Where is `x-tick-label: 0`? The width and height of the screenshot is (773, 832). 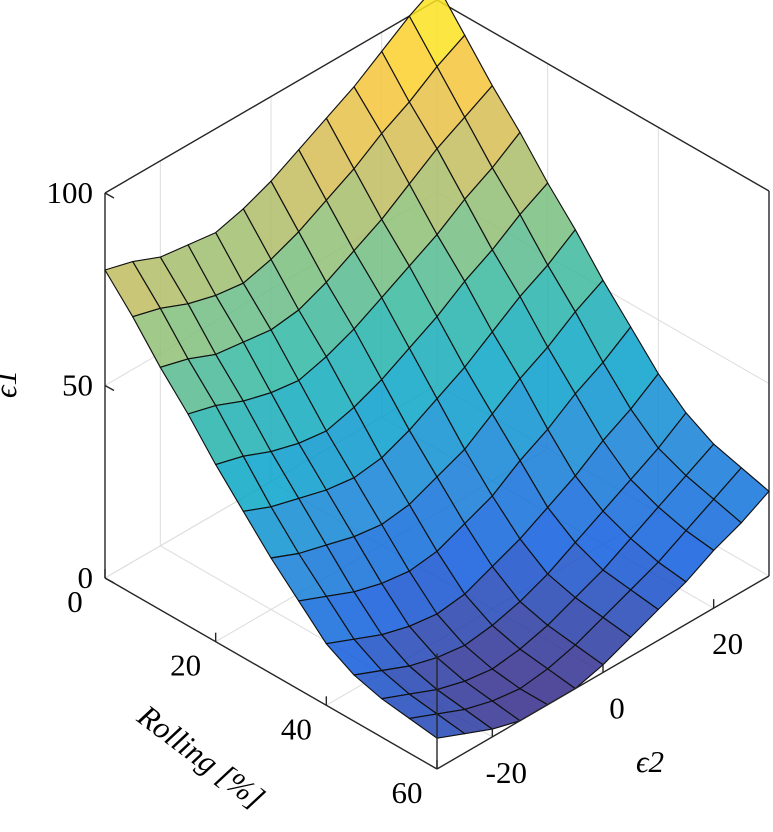 x-tick-label: 0 is located at coordinates (75, 601).